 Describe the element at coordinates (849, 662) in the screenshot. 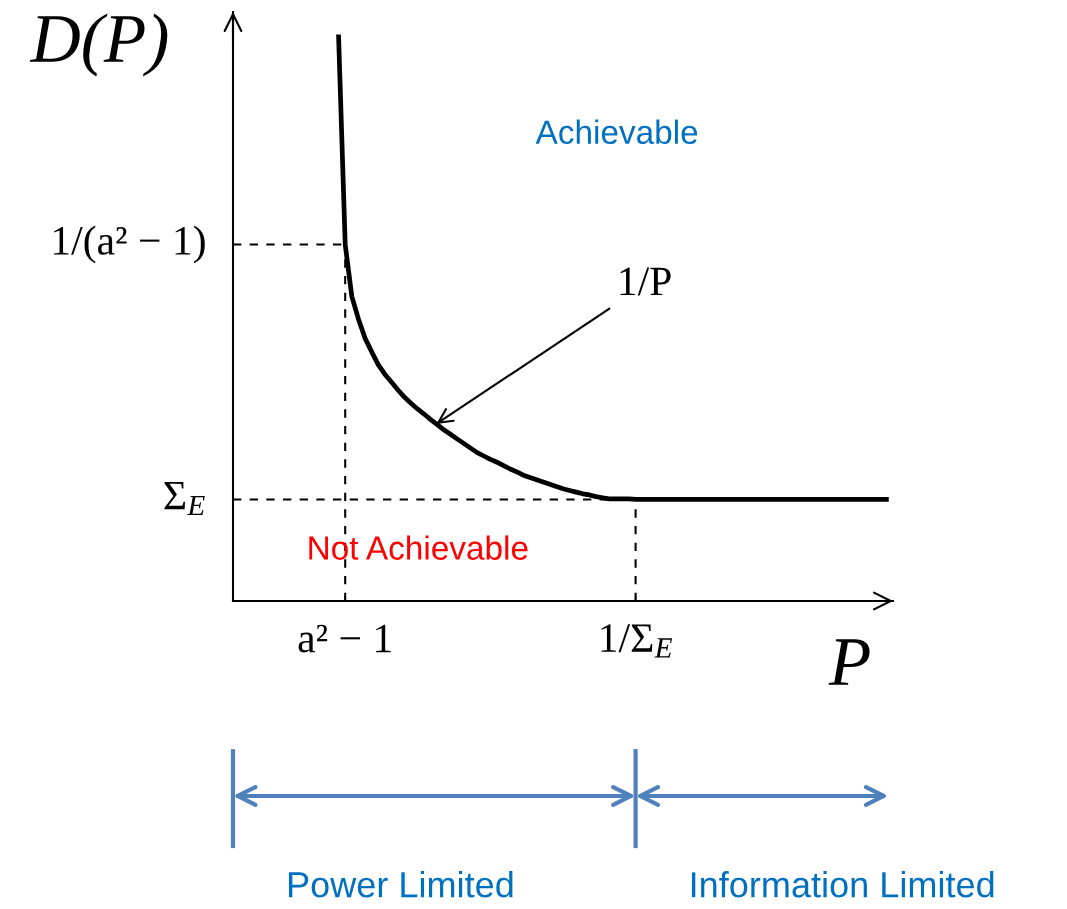

I see `x-axis-title: P` at that location.